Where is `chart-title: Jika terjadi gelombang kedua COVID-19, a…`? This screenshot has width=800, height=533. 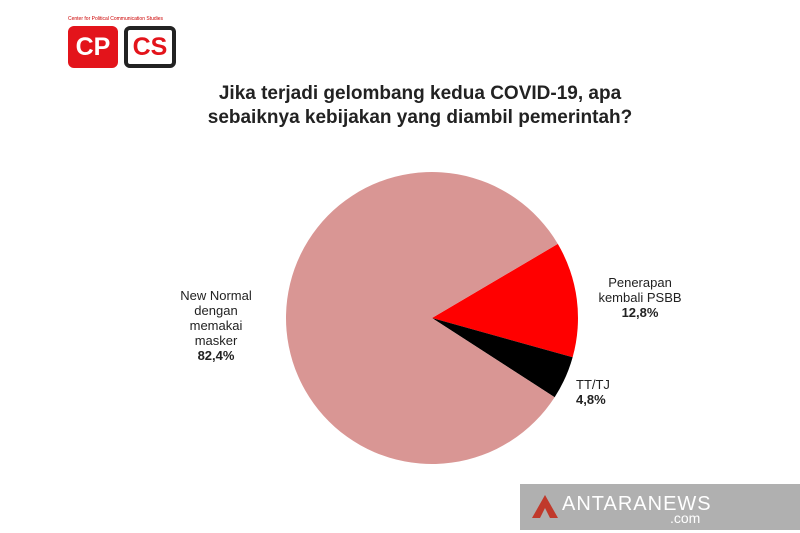 chart-title: Jika terjadi gelombang kedua COVID-19, a… is located at coordinates (420, 105).